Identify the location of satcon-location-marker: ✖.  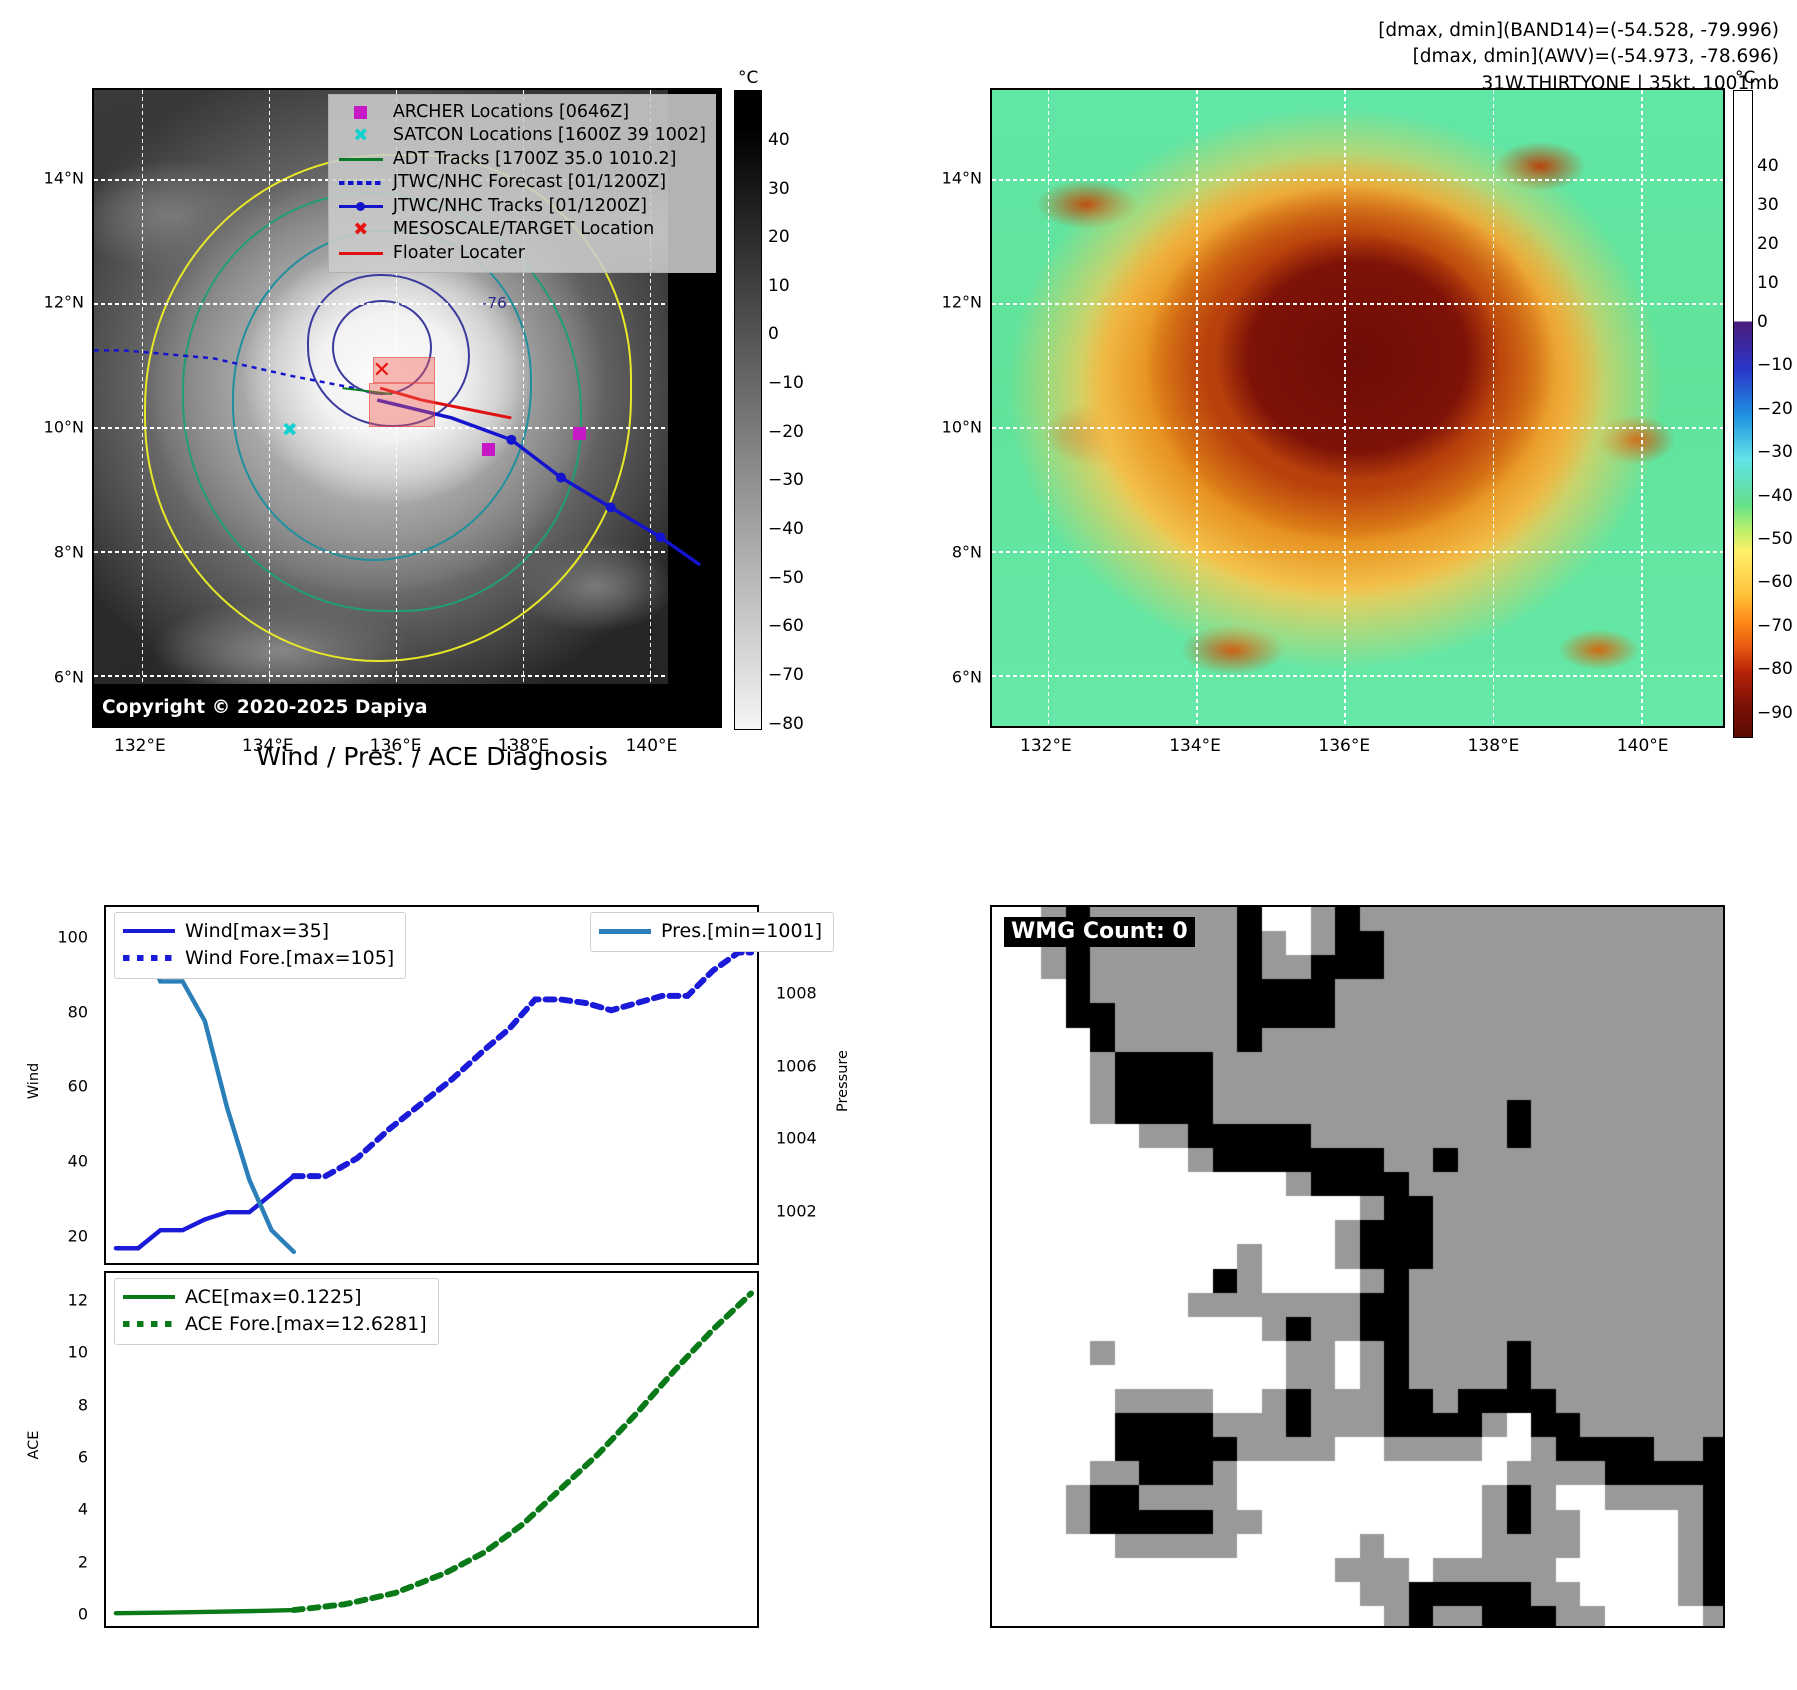
(289, 429).